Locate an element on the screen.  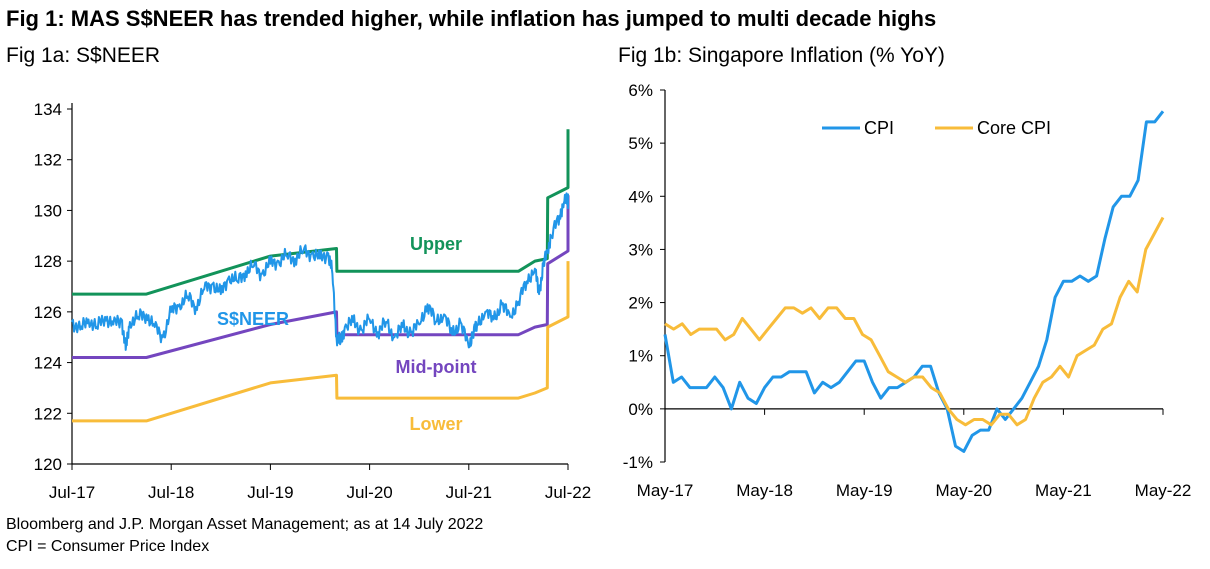
x-tick-label: Jul-22 is located at coordinates (568, 492).